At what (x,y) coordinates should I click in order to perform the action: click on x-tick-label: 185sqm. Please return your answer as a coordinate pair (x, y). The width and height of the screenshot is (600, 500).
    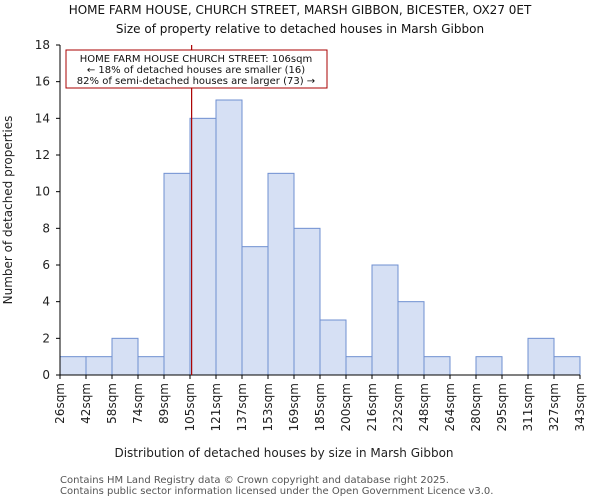
    Looking at the image, I should click on (320, 407).